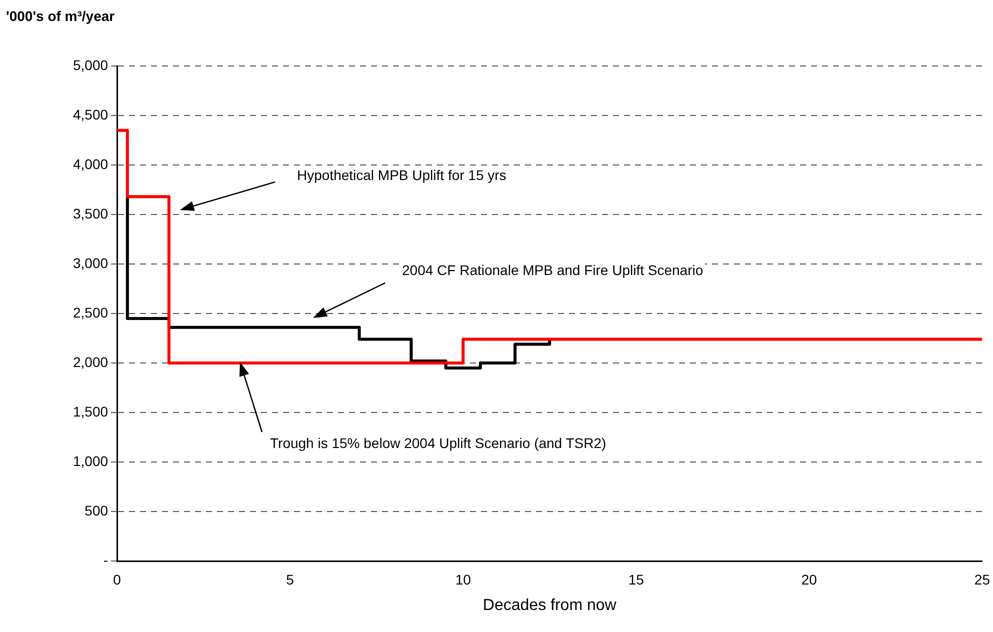 The height and width of the screenshot is (632, 993). Describe the element at coordinates (463, 579) in the screenshot. I see `x-tick-label: 10` at that location.